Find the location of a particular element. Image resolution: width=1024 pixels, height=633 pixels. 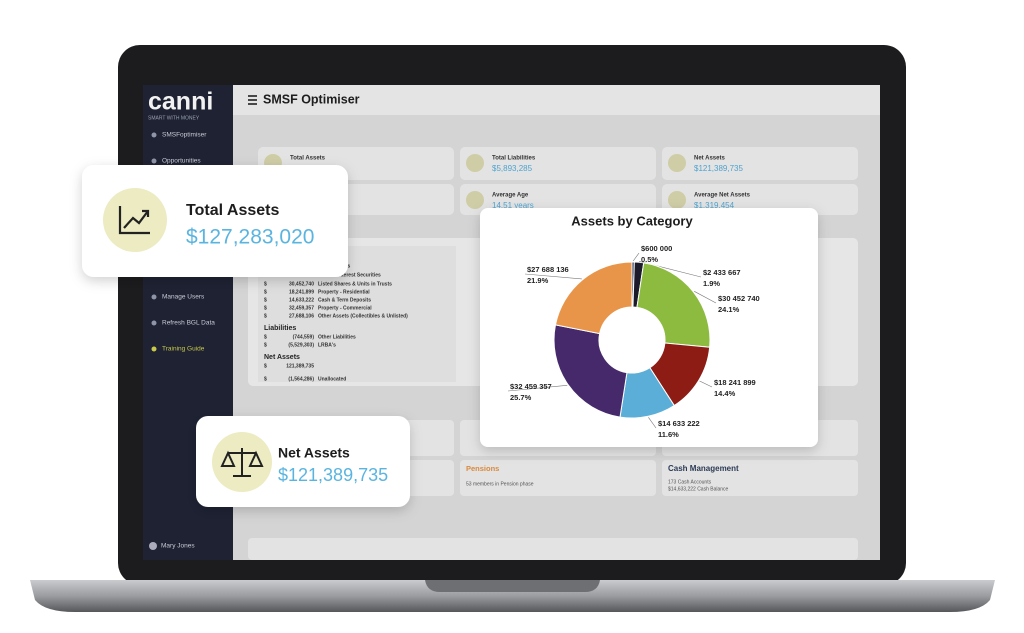

footer-panel is located at coordinates (553, 549).